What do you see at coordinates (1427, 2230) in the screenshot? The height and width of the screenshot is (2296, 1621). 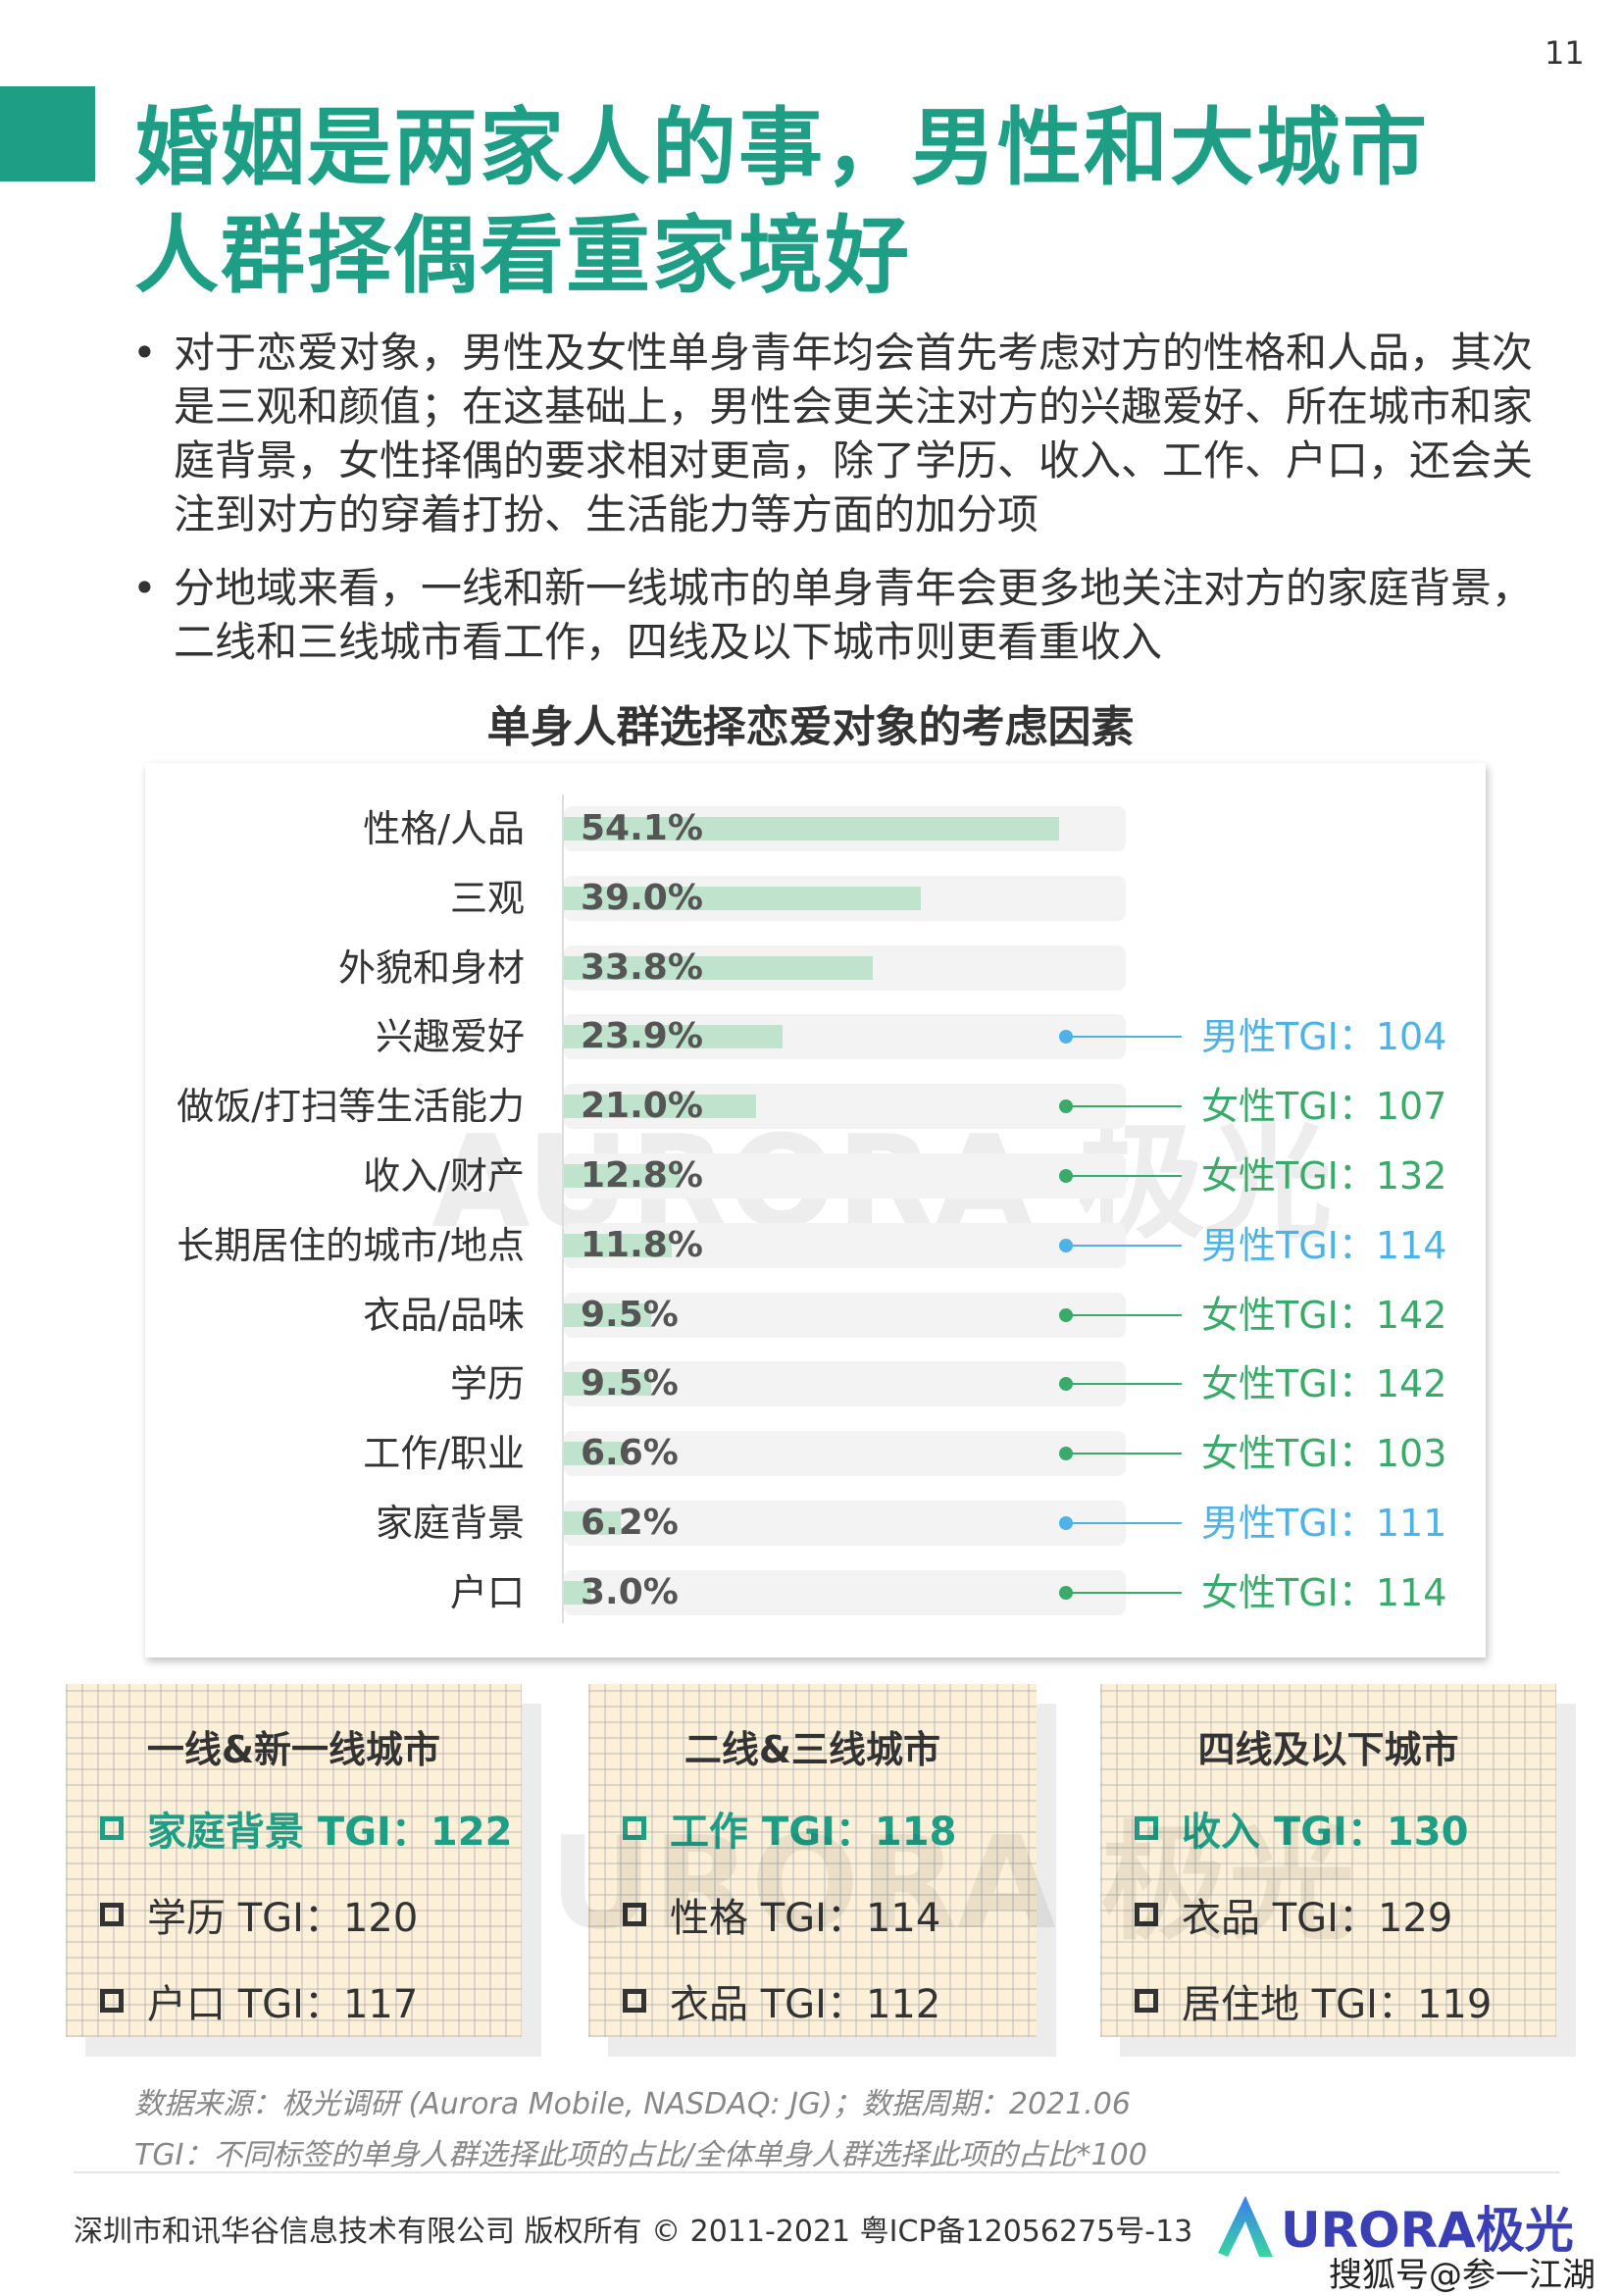 I see `logo-text: URORA极光` at bounding box center [1427, 2230].